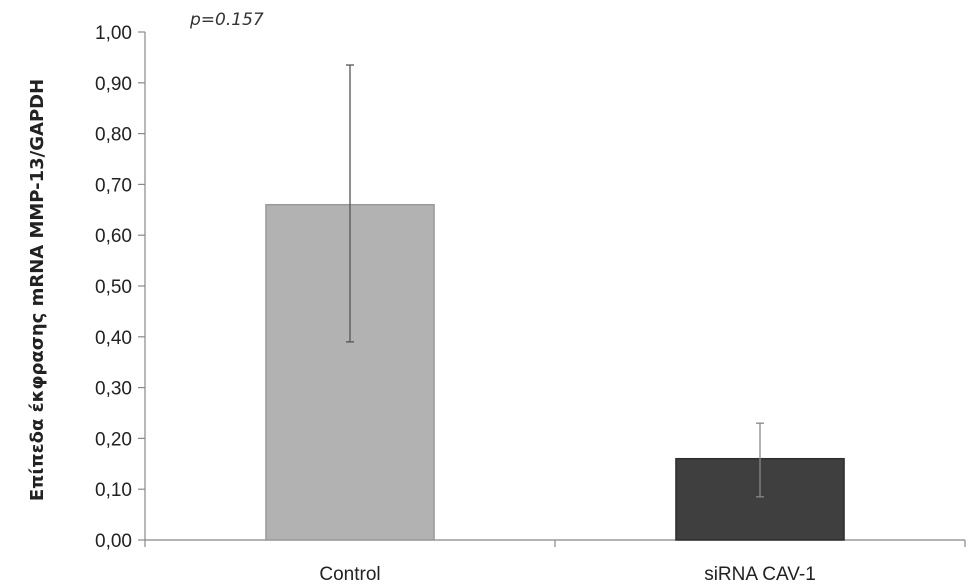  Describe the element at coordinates (567, 574) in the screenshot. I see `x-tick-labels: Control siRNA CAV-1` at that location.